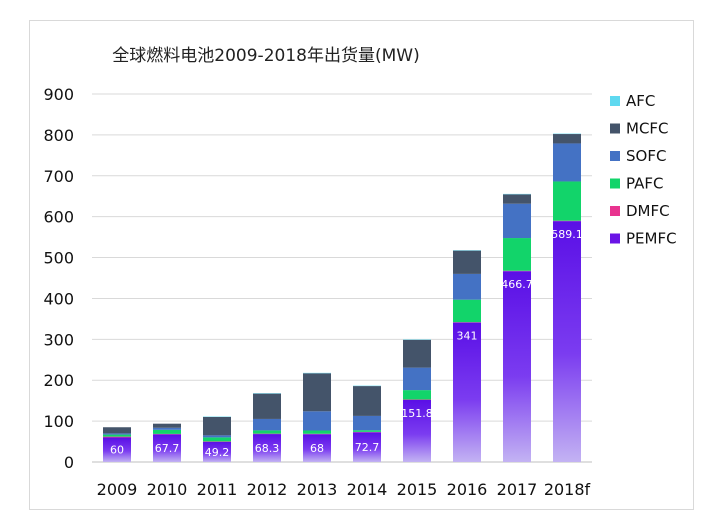 The image size is (720, 518). I want to click on y-tick-label: 200, so click(58, 380).